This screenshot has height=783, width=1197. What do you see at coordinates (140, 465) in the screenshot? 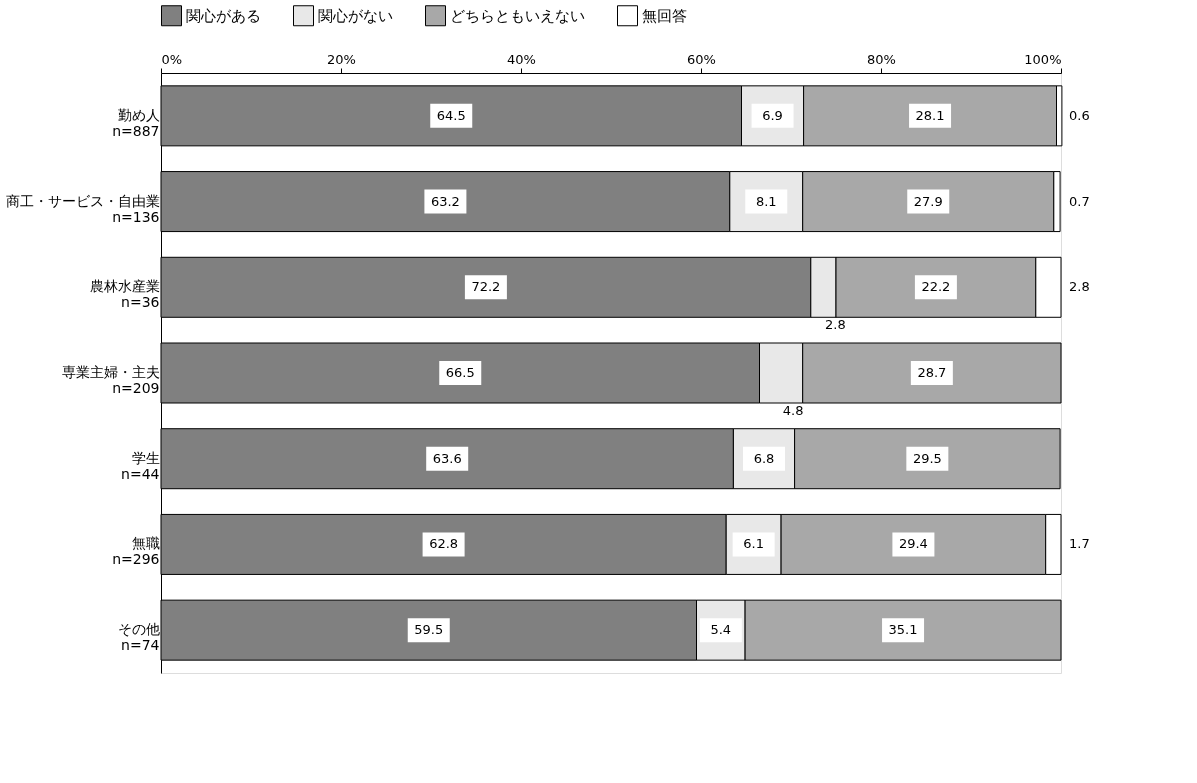
I see `y-tick-label: 学生 n=44` at bounding box center [140, 465].